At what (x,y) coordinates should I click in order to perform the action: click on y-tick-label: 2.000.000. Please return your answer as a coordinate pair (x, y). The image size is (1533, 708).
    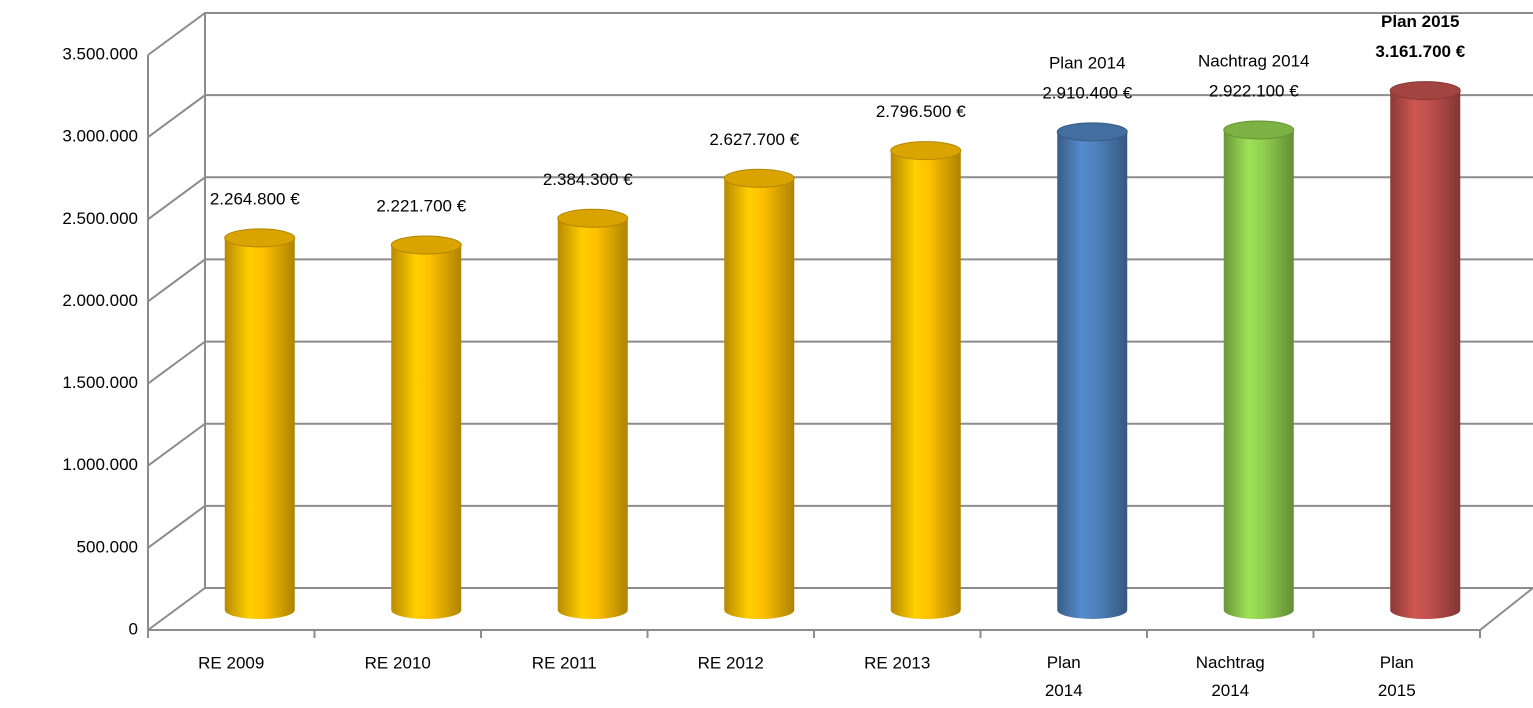
    Looking at the image, I should click on (100, 300).